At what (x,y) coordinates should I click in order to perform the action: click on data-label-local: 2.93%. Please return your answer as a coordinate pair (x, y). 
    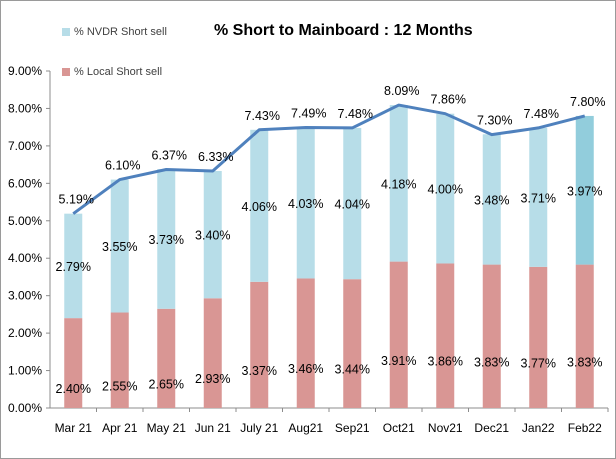
    Looking at the image, I should click on (212, 379).